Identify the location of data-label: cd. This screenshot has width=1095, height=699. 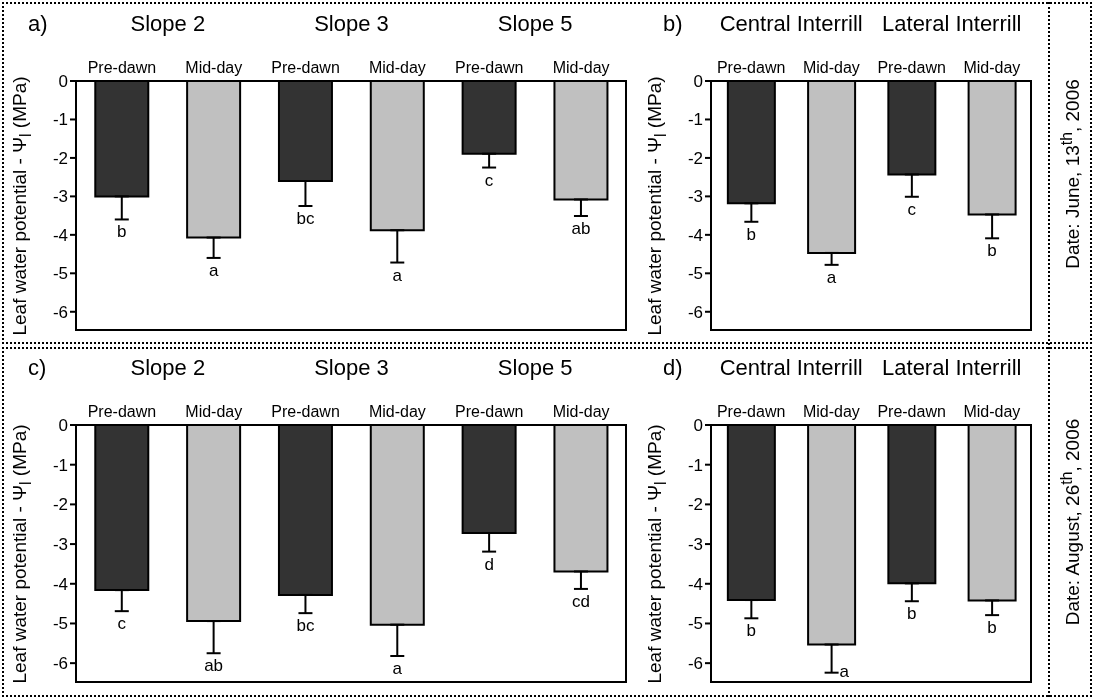
(580, 601).